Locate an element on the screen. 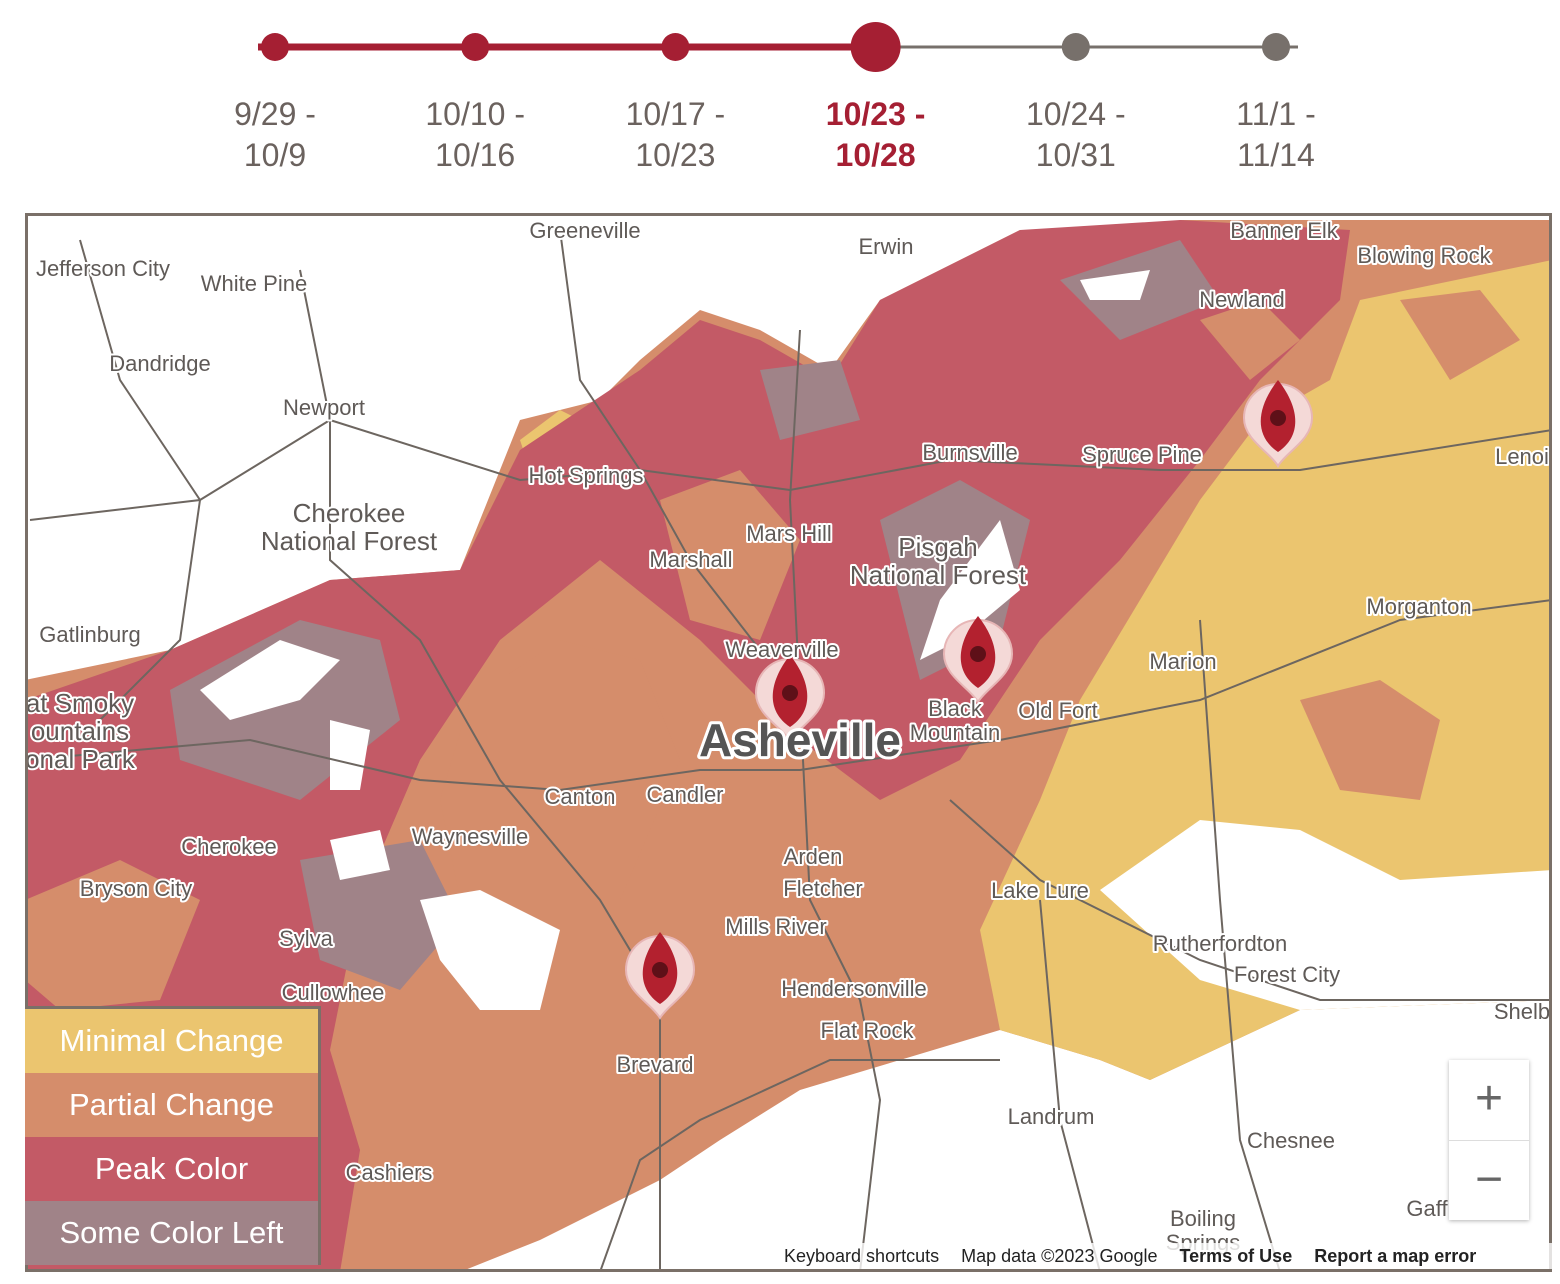 The image size is (1560, 1284). legend-item: Partial Change is located at coordinates (171, 1105).